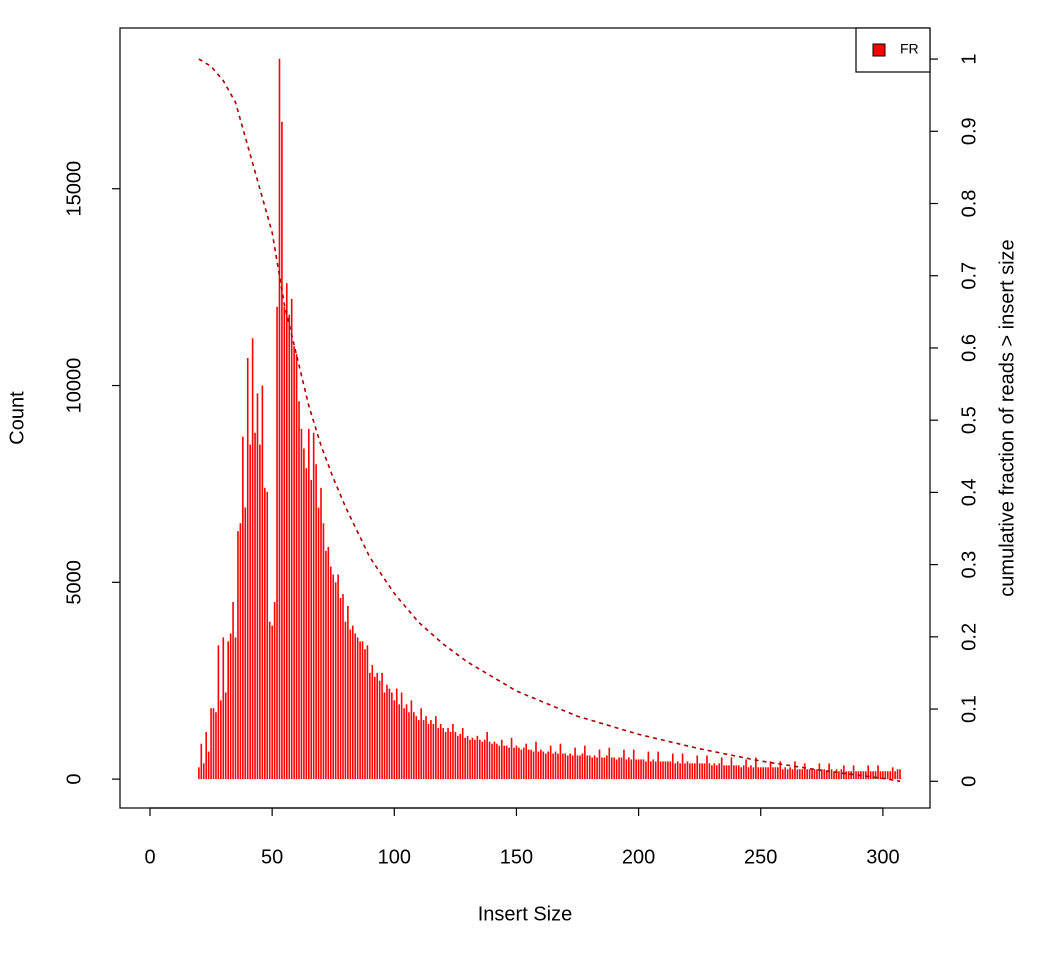 This screenshot has height=960, width=1050. I want to click on legend-box, so click(893, 50).